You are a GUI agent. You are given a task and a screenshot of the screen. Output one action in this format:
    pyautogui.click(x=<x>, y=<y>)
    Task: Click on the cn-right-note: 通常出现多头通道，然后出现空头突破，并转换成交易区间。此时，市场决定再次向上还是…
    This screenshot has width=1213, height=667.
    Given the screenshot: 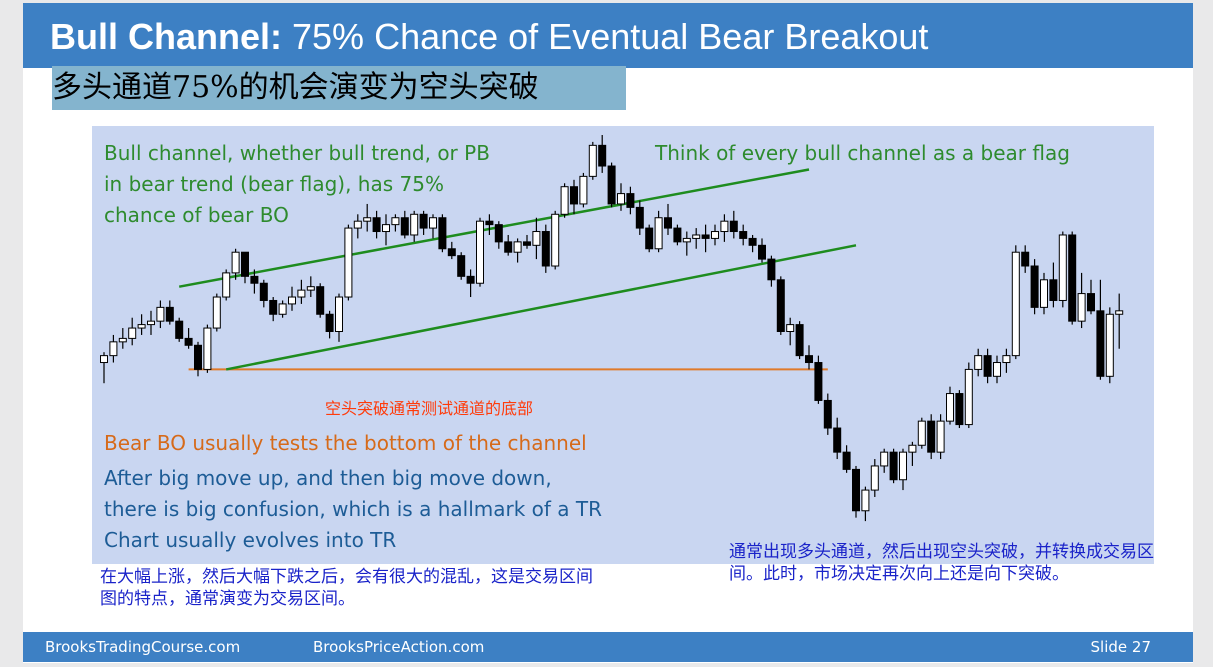 What is the action you would take?
    pyautogui.click(x=941, y=563)
    